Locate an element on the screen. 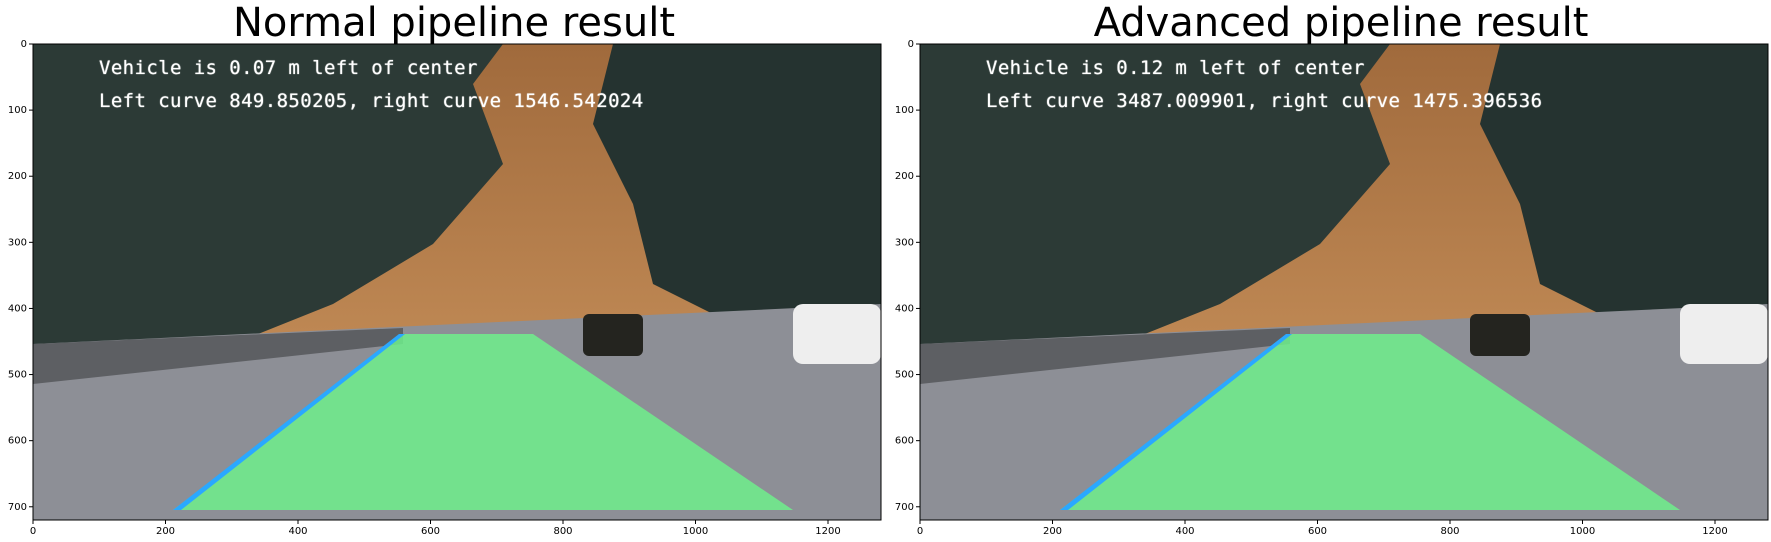  offset-text: Vehicle is 0.07 m left of center is located at coordinates (288, 68).